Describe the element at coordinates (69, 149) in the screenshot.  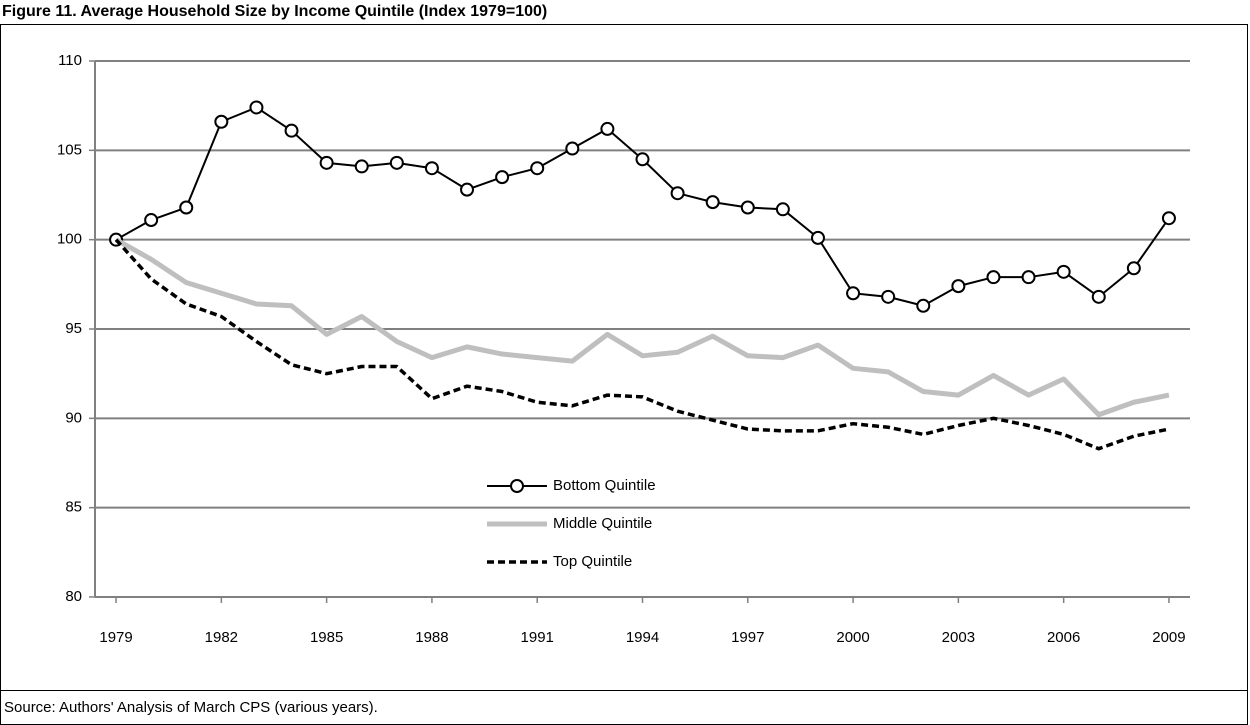
I see `y-tick-label: 105` at that location.